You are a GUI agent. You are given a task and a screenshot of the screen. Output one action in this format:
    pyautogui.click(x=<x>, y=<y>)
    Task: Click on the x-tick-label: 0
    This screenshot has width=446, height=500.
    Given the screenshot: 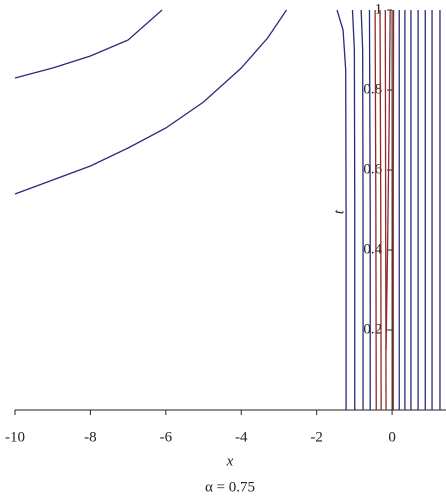 What is the action you would take?
    pyautogui.click(x=392, y=437)
    